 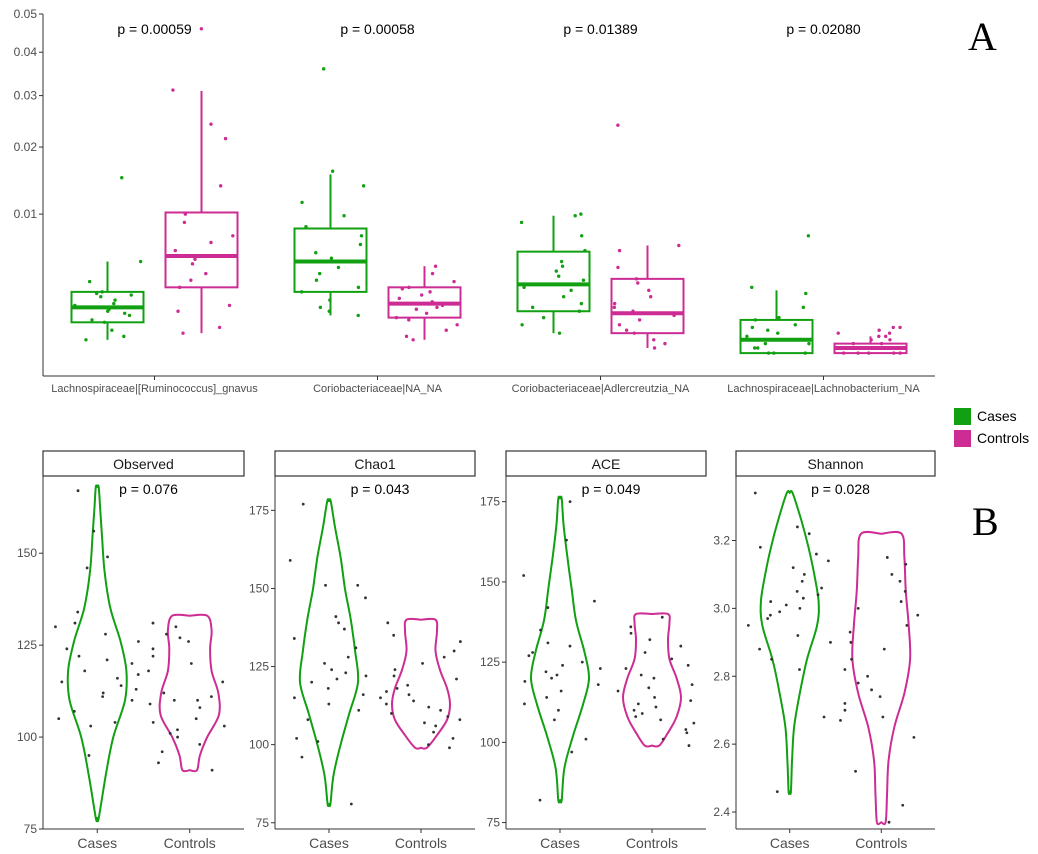 What do you see at coordinates (375, 463) in the screenshot?
I see `facet-strip` at bounding box center [375, 463].